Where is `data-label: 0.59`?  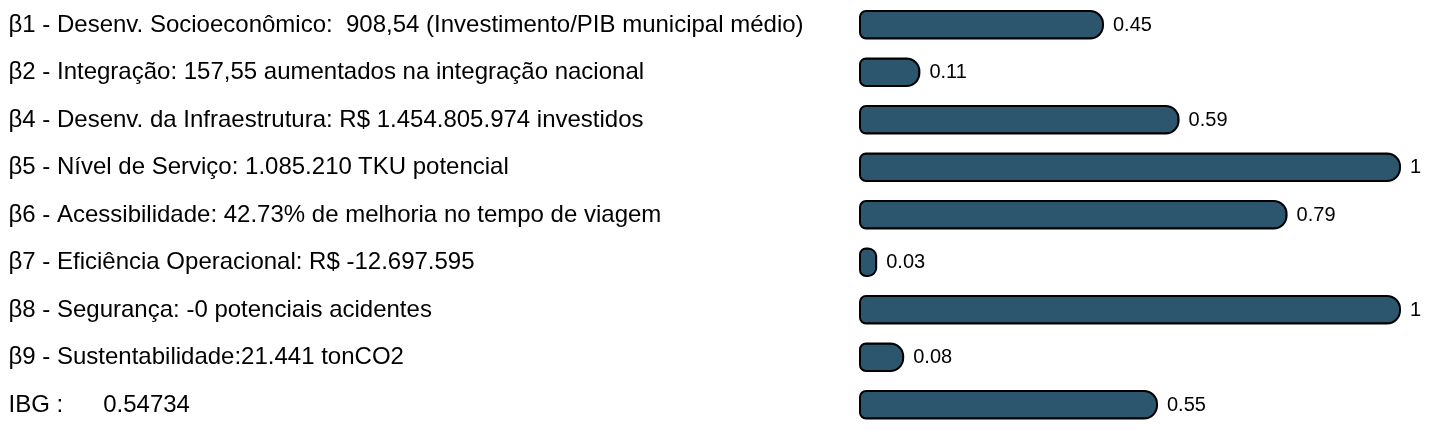 data-label: 0.59 is located at coordinates (1208, 118).